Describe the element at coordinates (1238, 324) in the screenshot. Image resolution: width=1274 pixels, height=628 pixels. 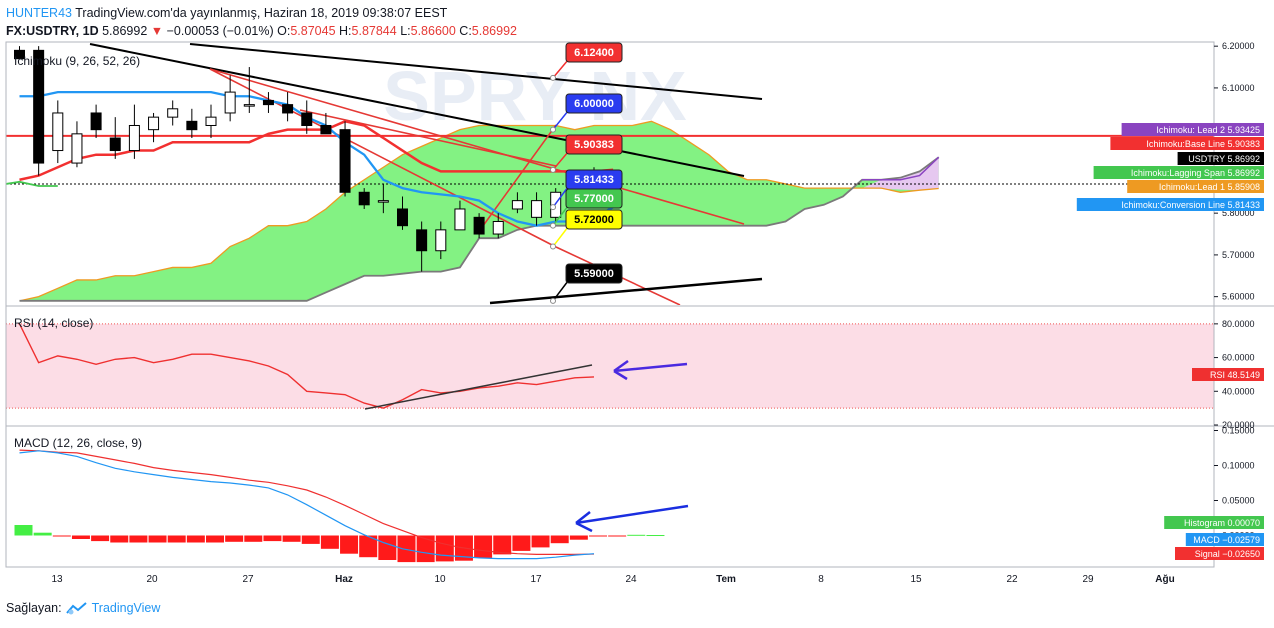
I see `y-tick-label: 80.0000` at that location.